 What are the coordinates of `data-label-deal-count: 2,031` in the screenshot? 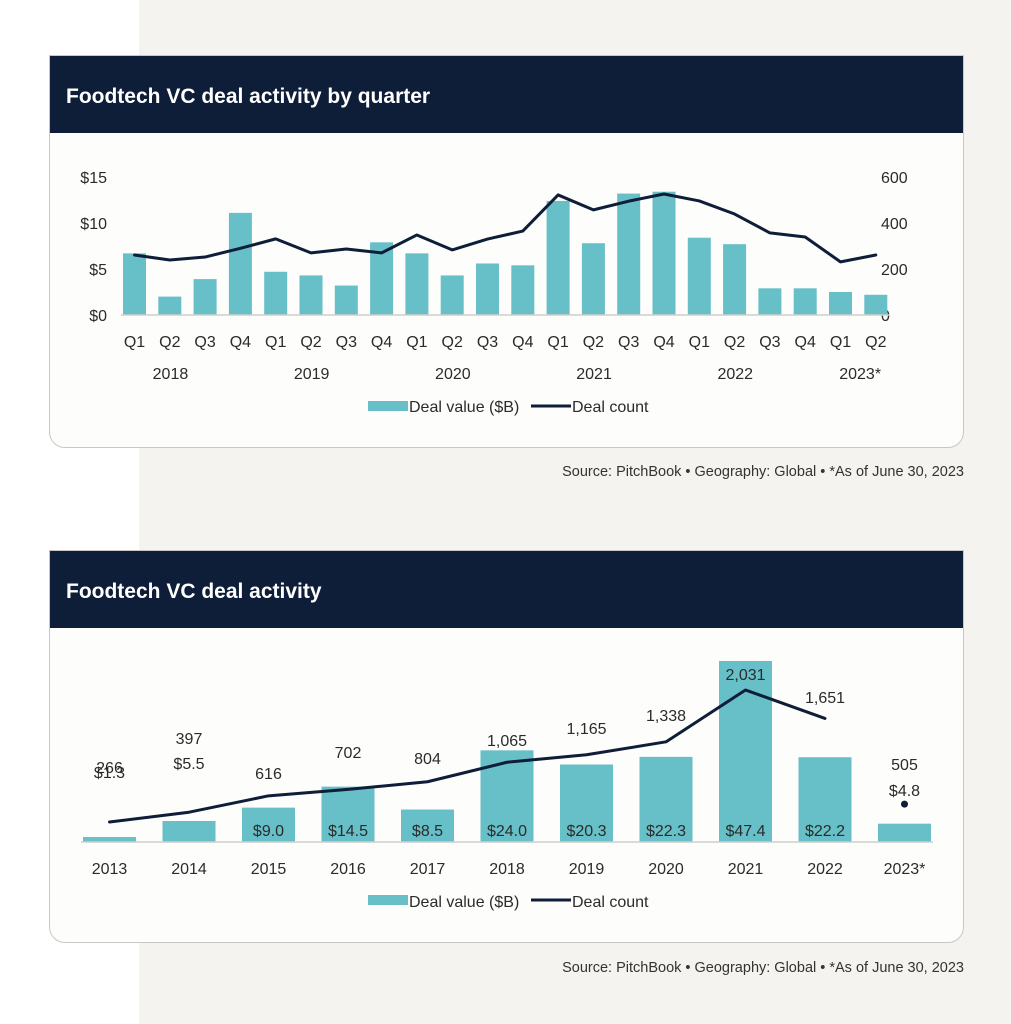 It's located at (745, 675).